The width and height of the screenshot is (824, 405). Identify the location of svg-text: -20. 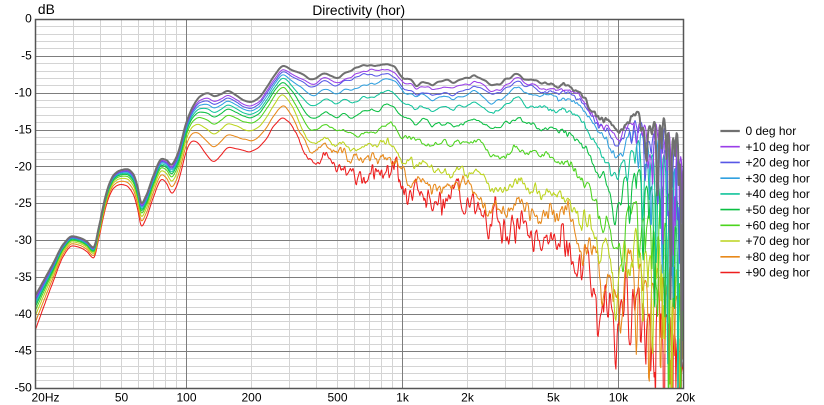
(23, 166).